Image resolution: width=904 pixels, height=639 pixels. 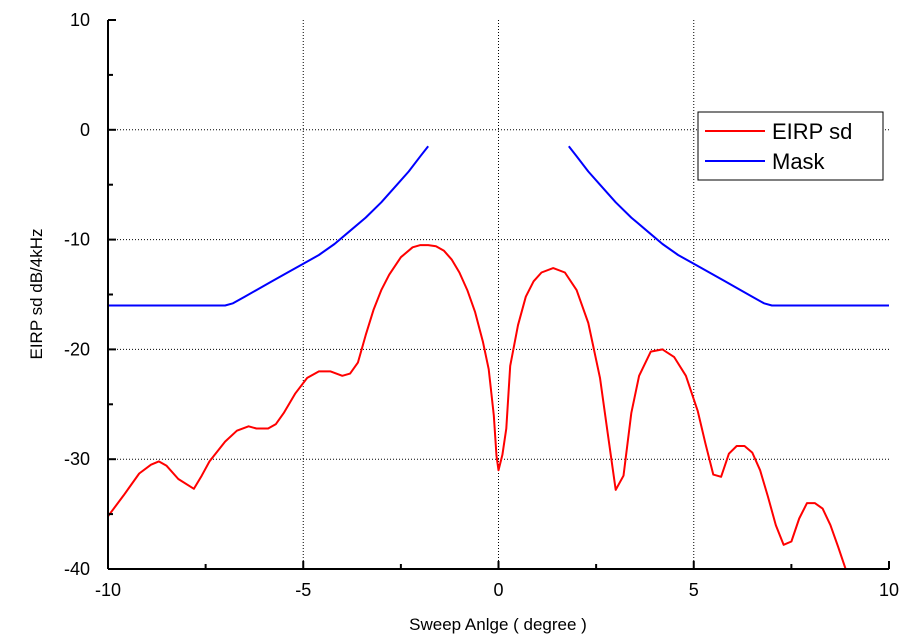 I want to click on y-tick-label: -20, so click(x=77, y=349).